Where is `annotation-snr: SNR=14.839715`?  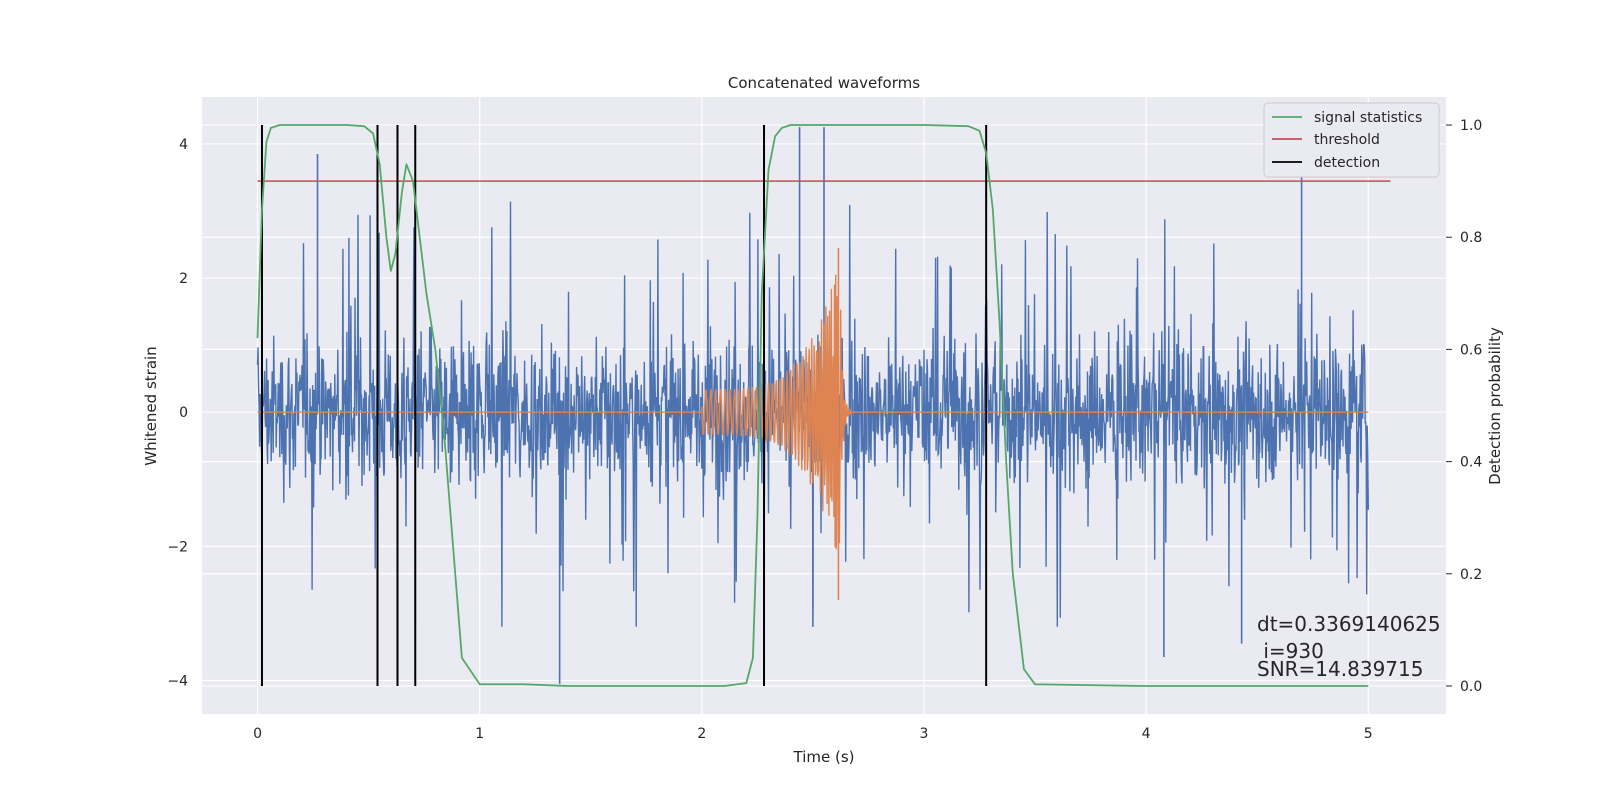
annotation-snr: SNR=14.839715 is located at coordinates (1340, 669).